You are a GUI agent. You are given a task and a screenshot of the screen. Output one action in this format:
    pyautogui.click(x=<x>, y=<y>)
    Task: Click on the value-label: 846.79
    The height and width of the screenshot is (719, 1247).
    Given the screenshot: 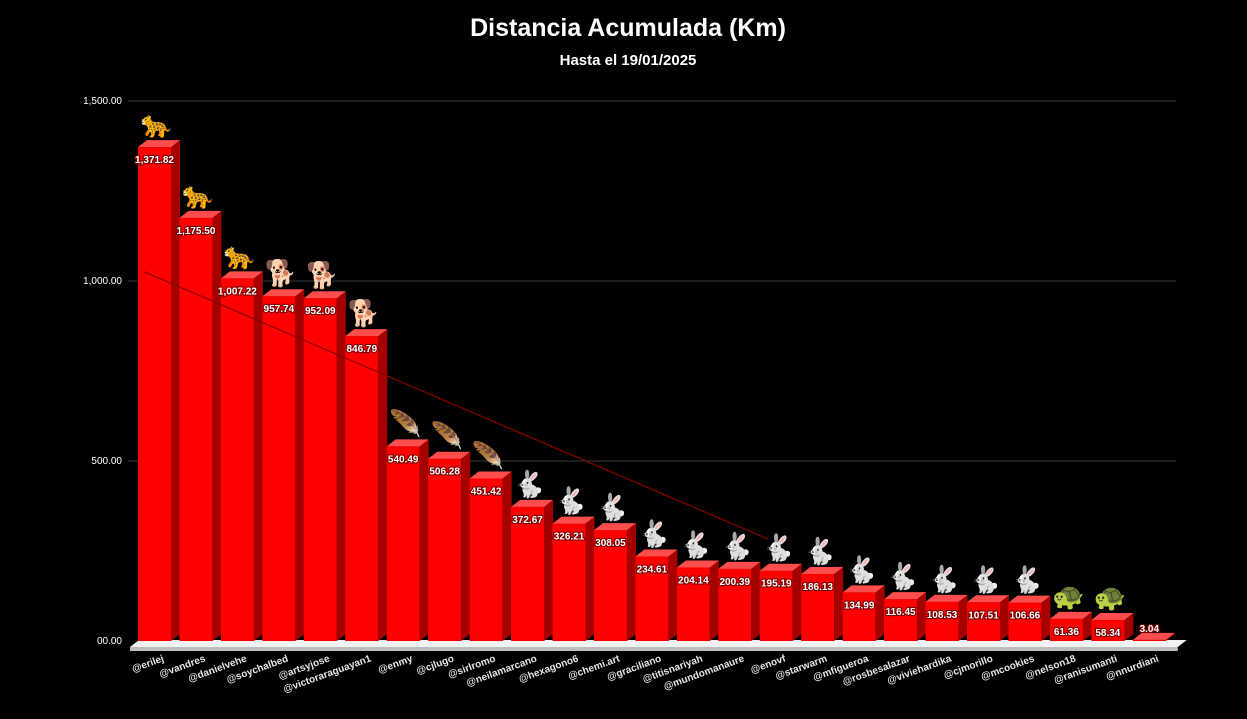 What is the action you would take?
    pyautogui.click(x=361, y=349)
    